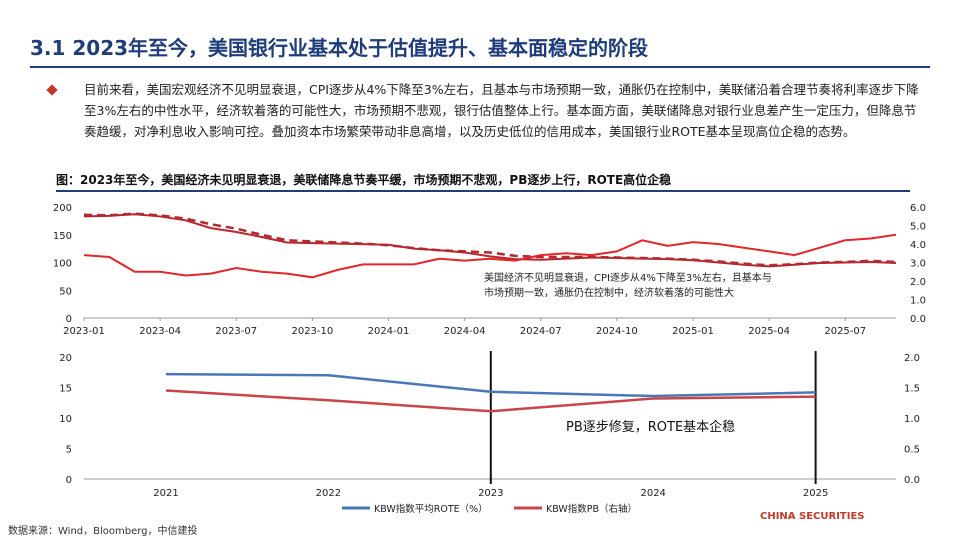  Describe the element at coordinates (389, 331) in the screenshot. I see `x-tick-label: 2024-01` at that location.